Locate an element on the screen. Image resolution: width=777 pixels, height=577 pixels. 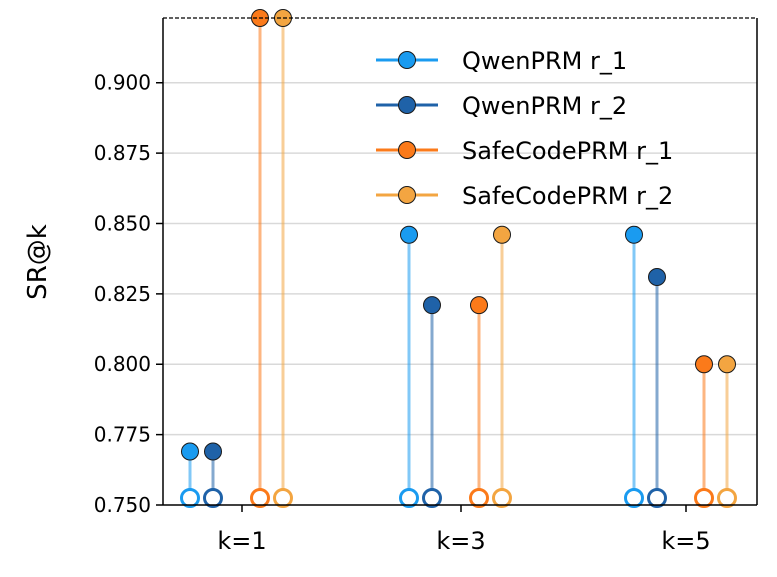
y-tick-label: 0.750 is located at coordinates (122, 505).